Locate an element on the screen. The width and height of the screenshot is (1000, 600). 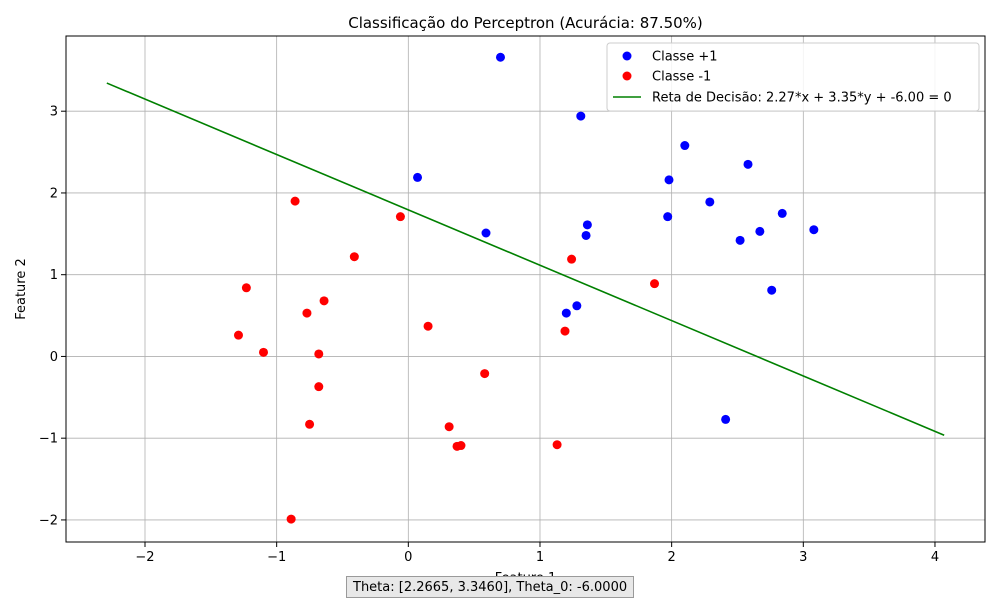
legend-entry-classe-neg: Classe -1 is located at coordinates (681, 77).